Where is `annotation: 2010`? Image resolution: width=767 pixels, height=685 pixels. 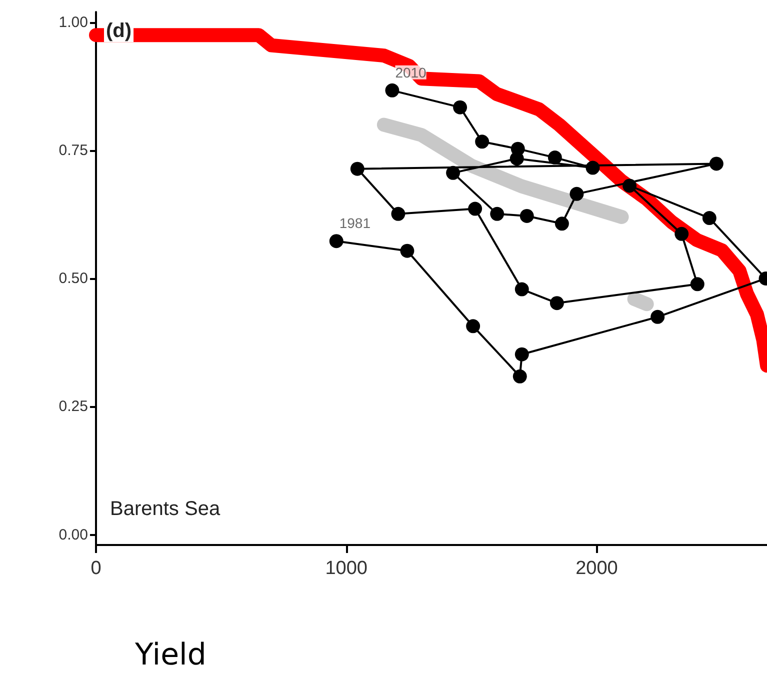
annotation: 2010 is located at coordinates (411, 72).